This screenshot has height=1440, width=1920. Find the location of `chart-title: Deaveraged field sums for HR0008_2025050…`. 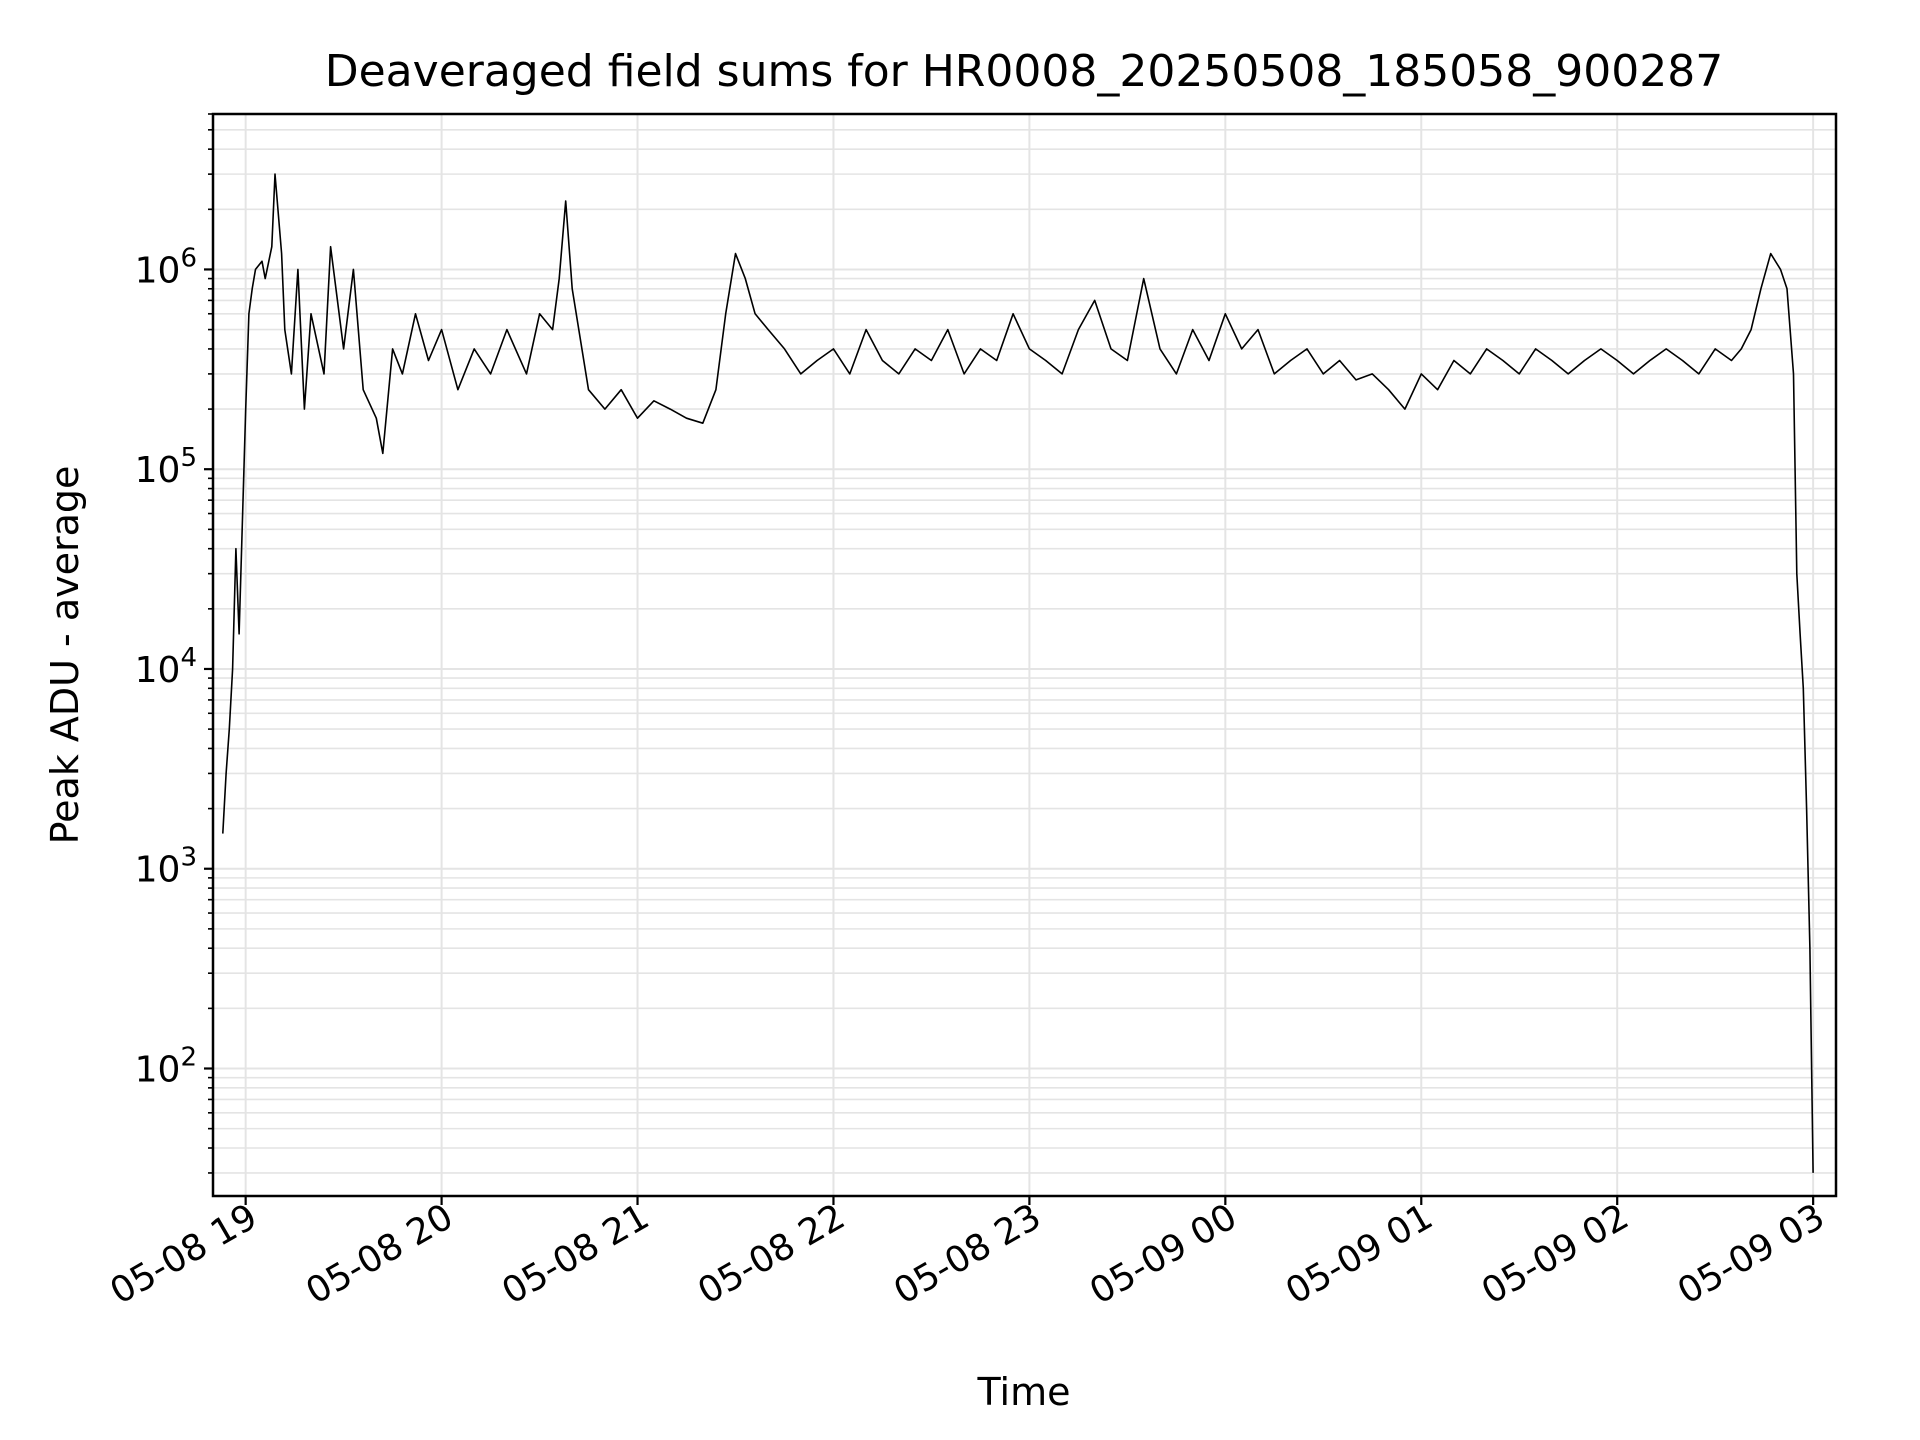

chart-title: Deaveraged field sums for HR0008_2025050… is located at coordinates (1024, 71).